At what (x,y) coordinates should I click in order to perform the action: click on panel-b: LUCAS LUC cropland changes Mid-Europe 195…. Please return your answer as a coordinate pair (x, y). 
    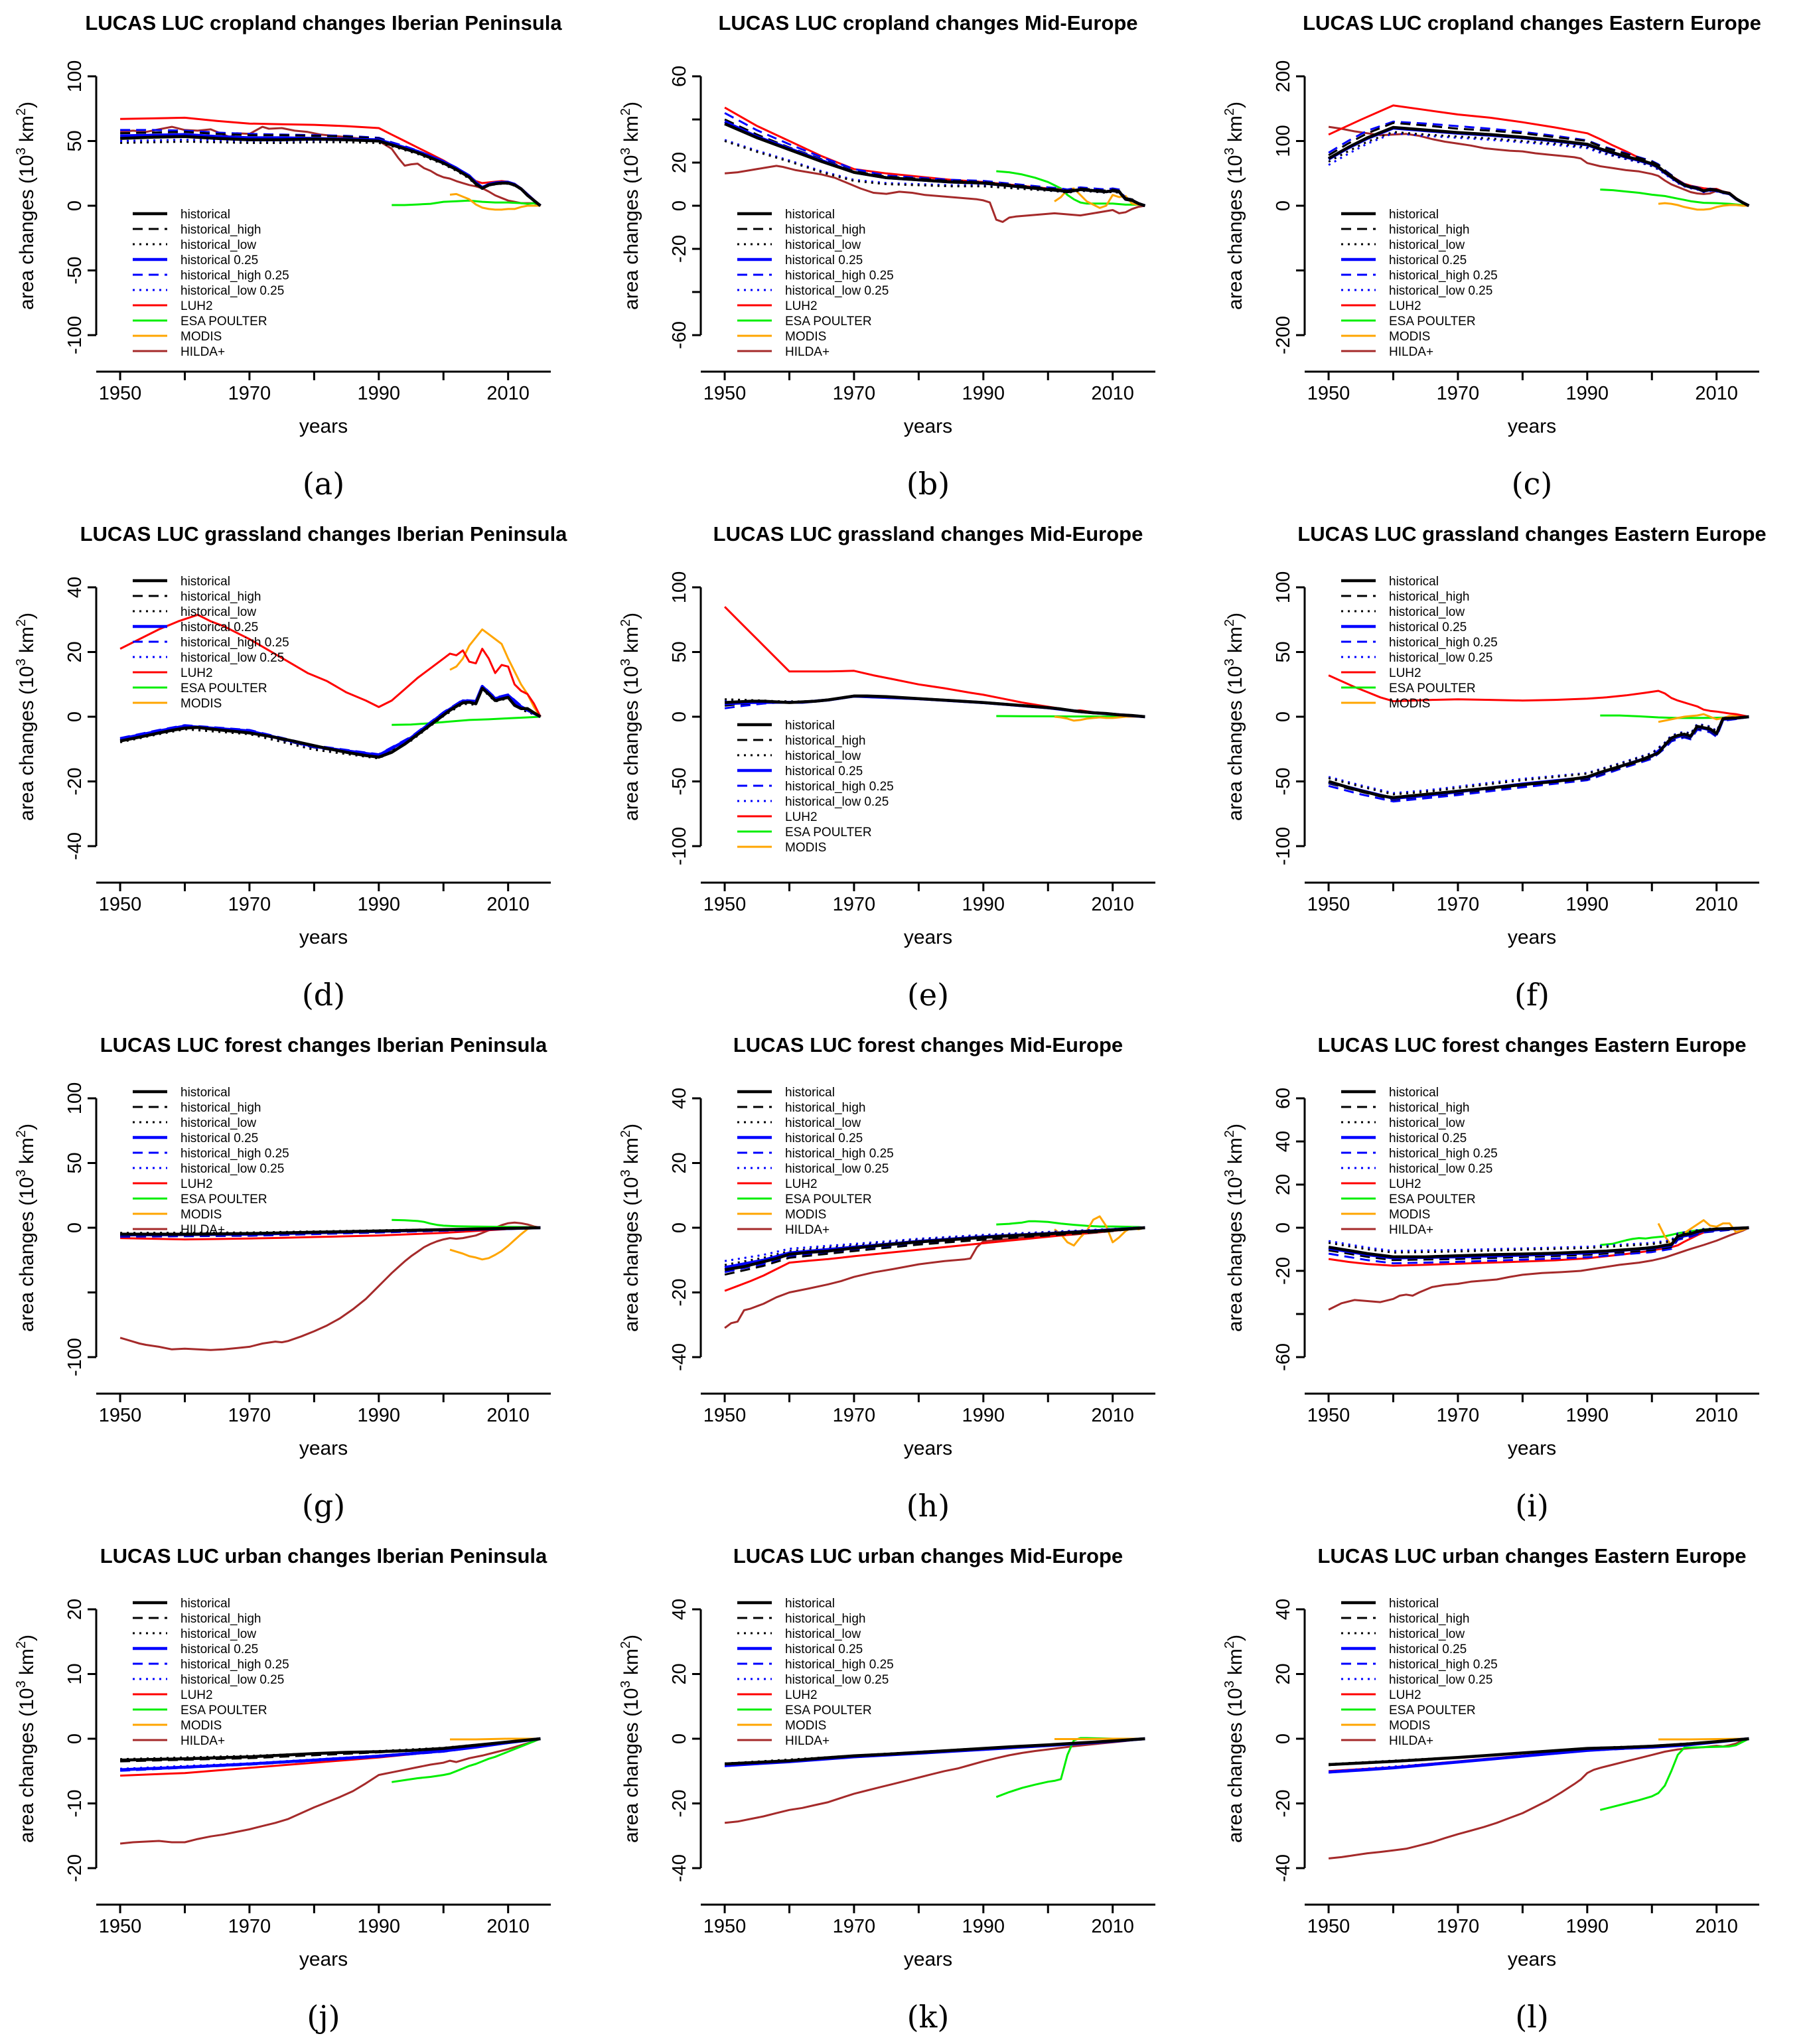
    Looking at the image, I should click on (906, 256).